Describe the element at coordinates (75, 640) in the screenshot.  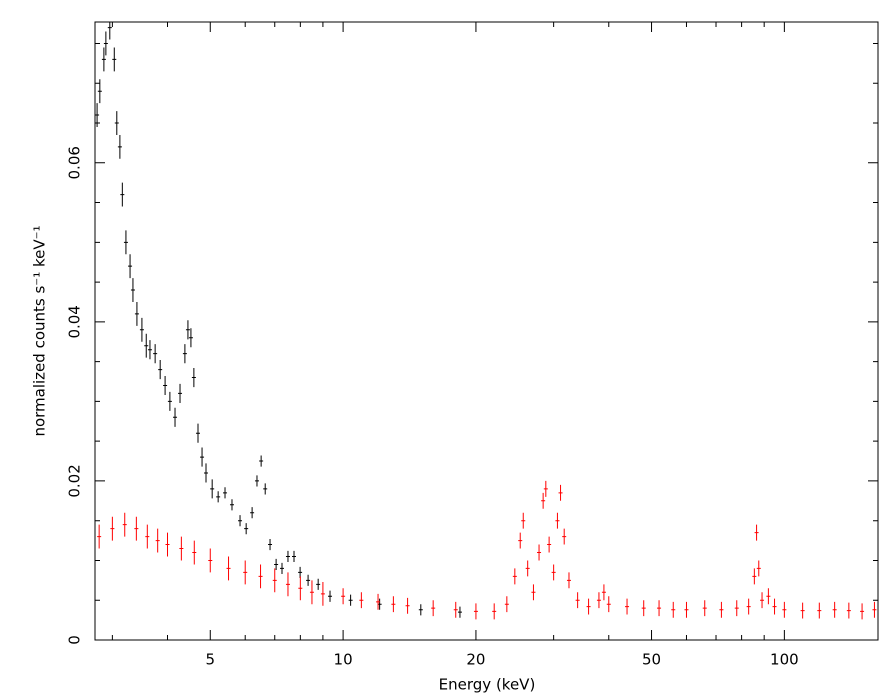
I see `y-tick-label: 0` at that location.